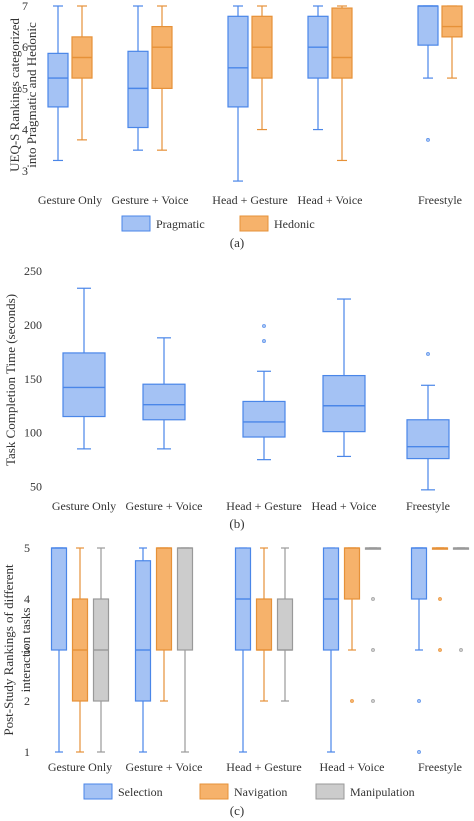  What do you see at coordinates (27, 701) in the screenshot?
I see `y-tick-label: 2` at bounding box center [27, 701].